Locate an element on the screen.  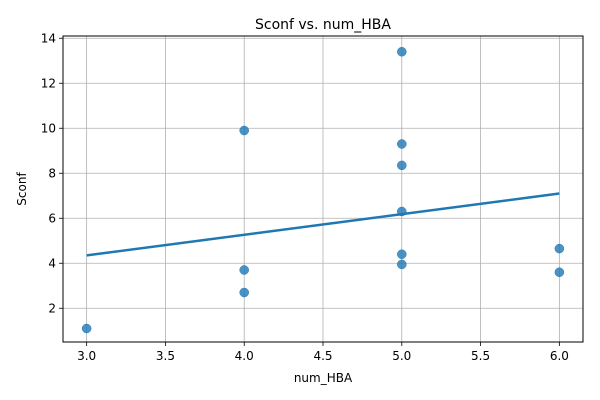
chart-title: Sconf vs. num_HBA is located at coordinates (323, 25).